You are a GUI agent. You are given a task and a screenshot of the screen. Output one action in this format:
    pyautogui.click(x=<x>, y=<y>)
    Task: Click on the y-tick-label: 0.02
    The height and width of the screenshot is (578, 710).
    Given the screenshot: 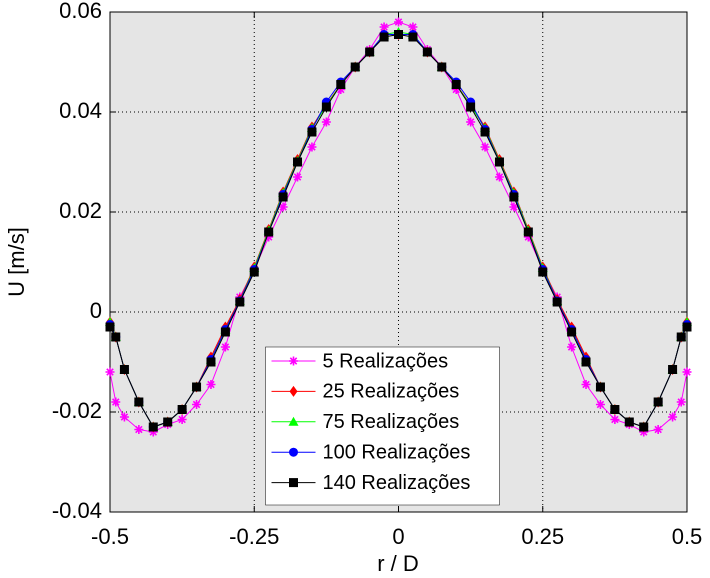 What is the action you would take?
    pyautogui.click(x=80, y=210)
    